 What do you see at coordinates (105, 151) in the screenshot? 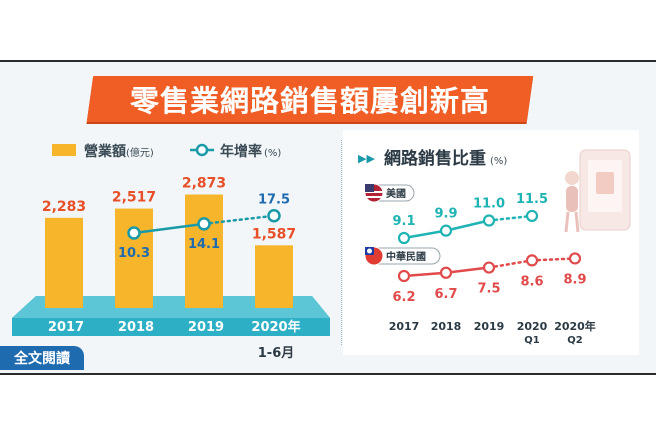
I see `legend-bar-label: 營業額` at bounding box center [105, 151].